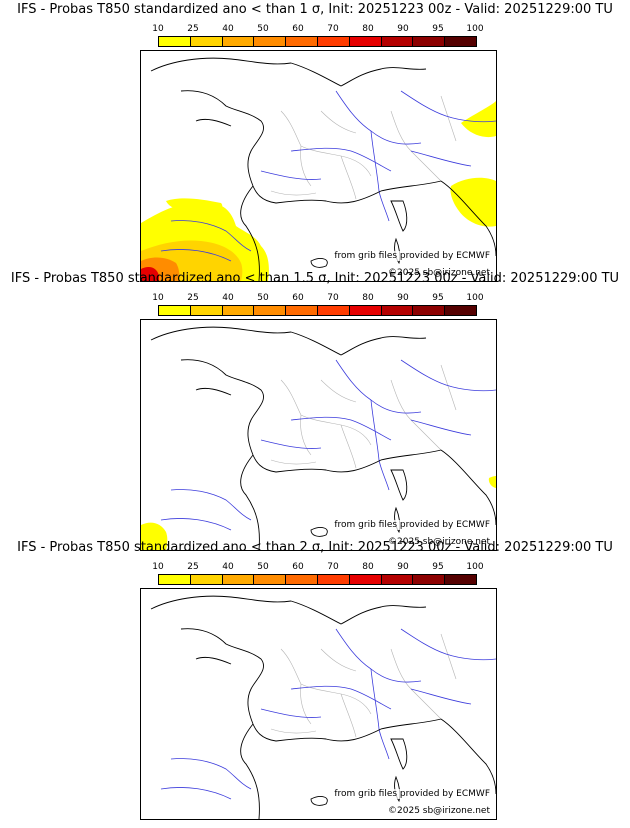 Image resolution: width=630 pixels, height=828 pixels. What do you see at coordinates (323, 707) in the screenshot?
I see `map-graphic` at bounding box center [323, 707].